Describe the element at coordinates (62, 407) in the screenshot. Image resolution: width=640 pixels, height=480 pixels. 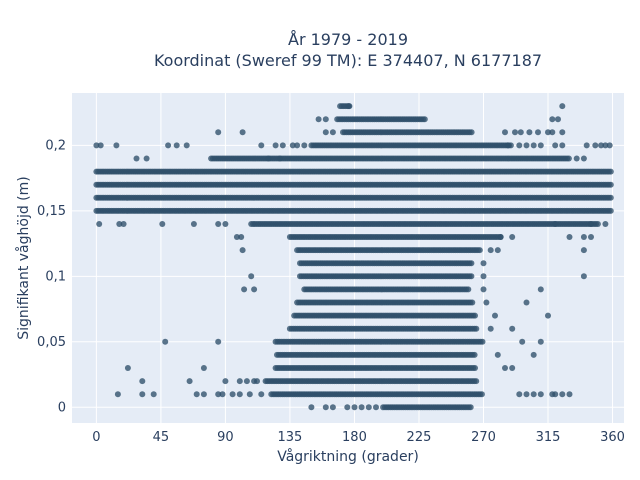
I see `y-tick-label: 0` at that location.